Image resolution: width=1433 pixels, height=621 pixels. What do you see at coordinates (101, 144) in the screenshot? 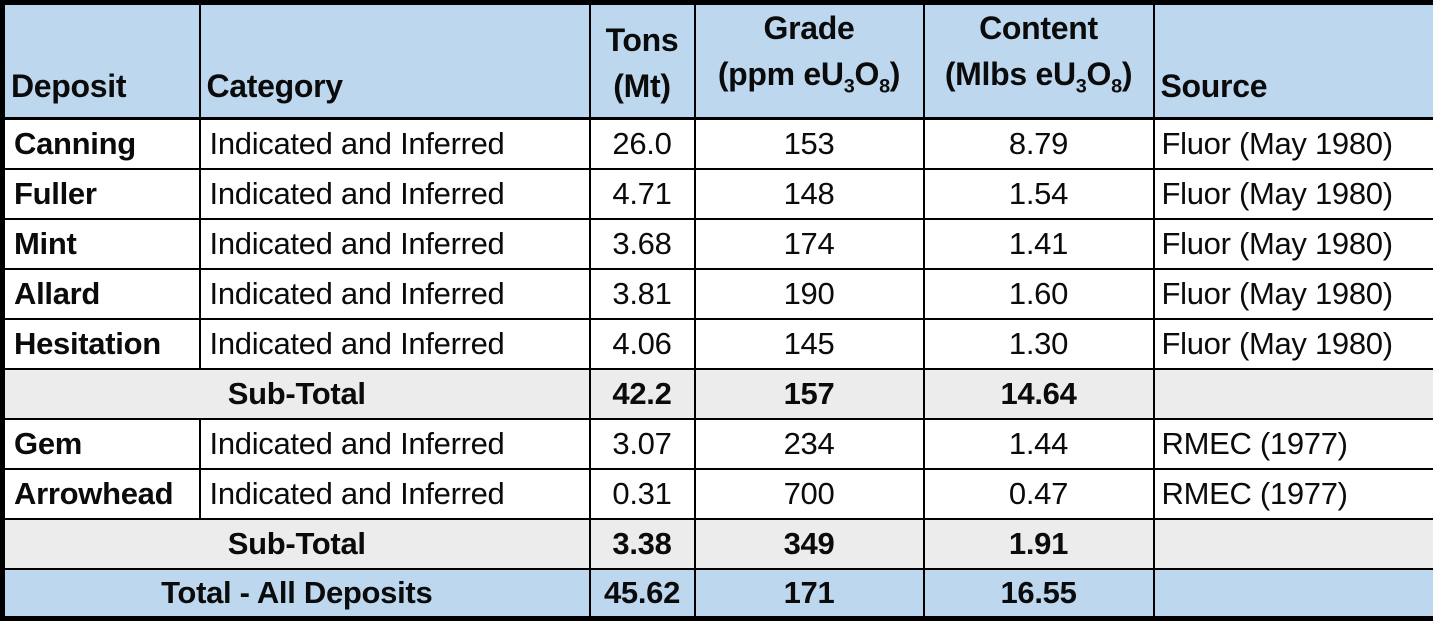
I see `deposit-cell: Canning` at bounding box center [101, 144].